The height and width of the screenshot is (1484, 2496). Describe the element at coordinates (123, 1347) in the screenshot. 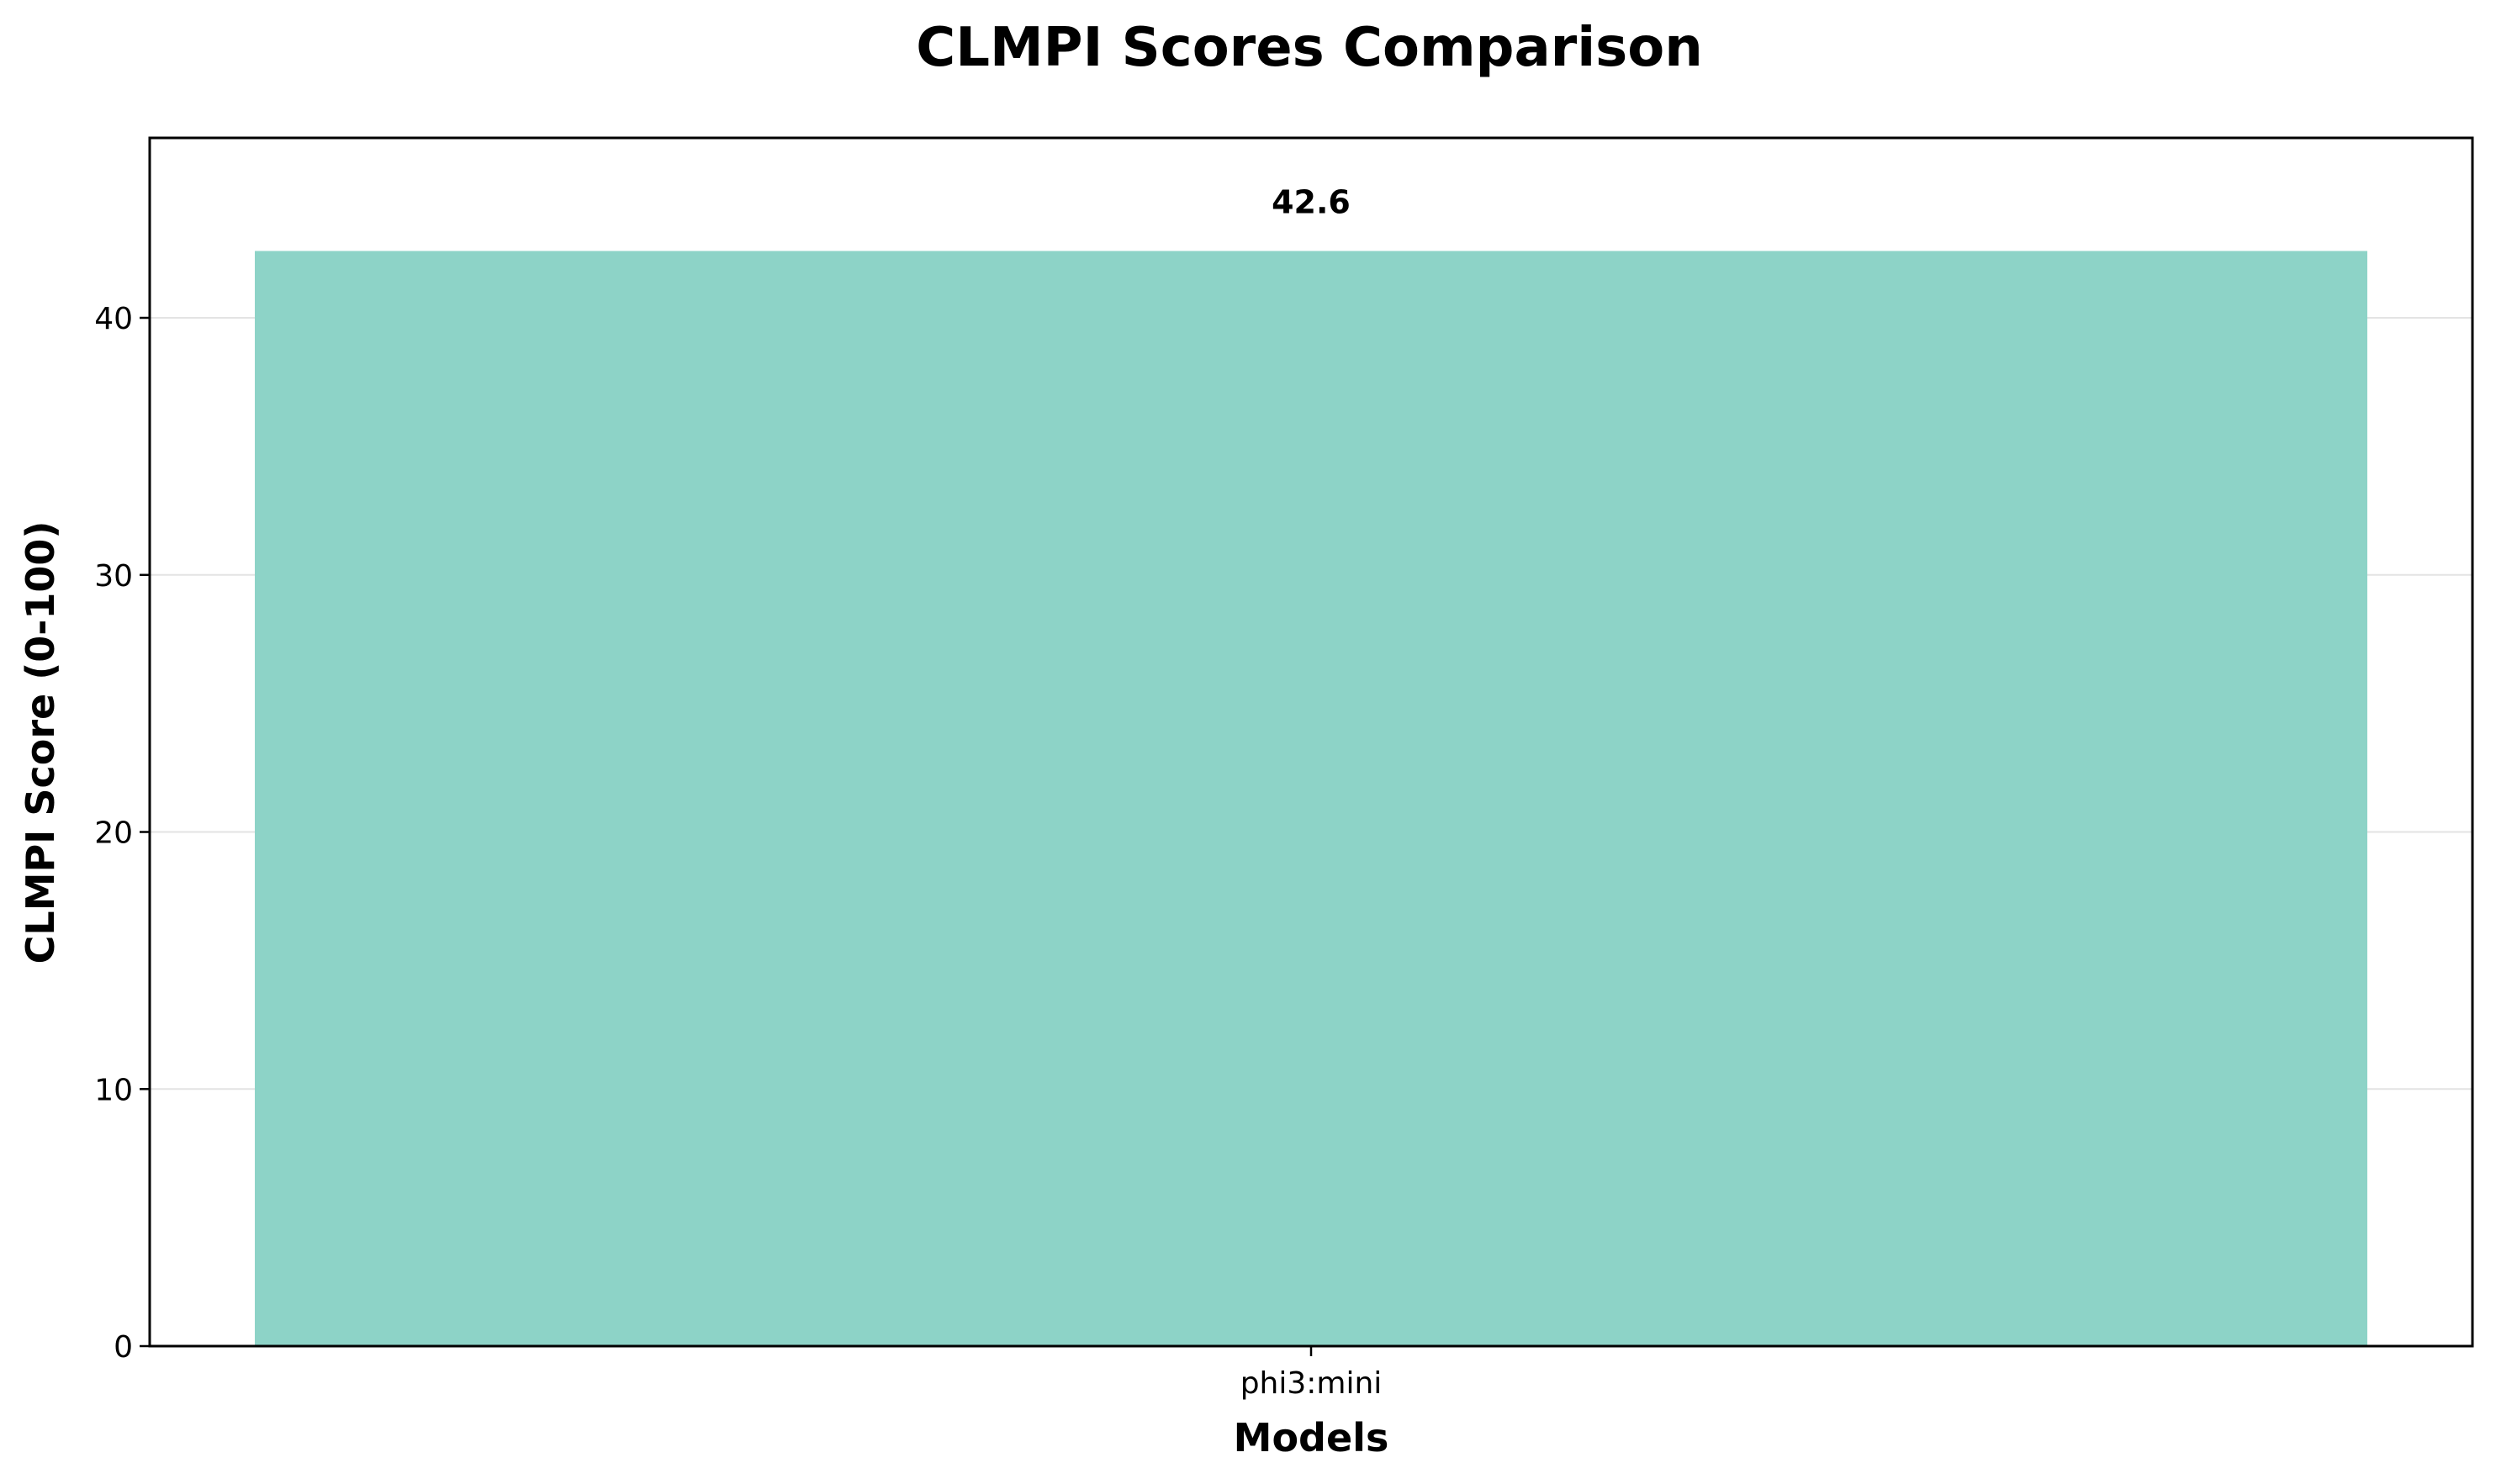

I see `y-tick-label: 0` at that location.